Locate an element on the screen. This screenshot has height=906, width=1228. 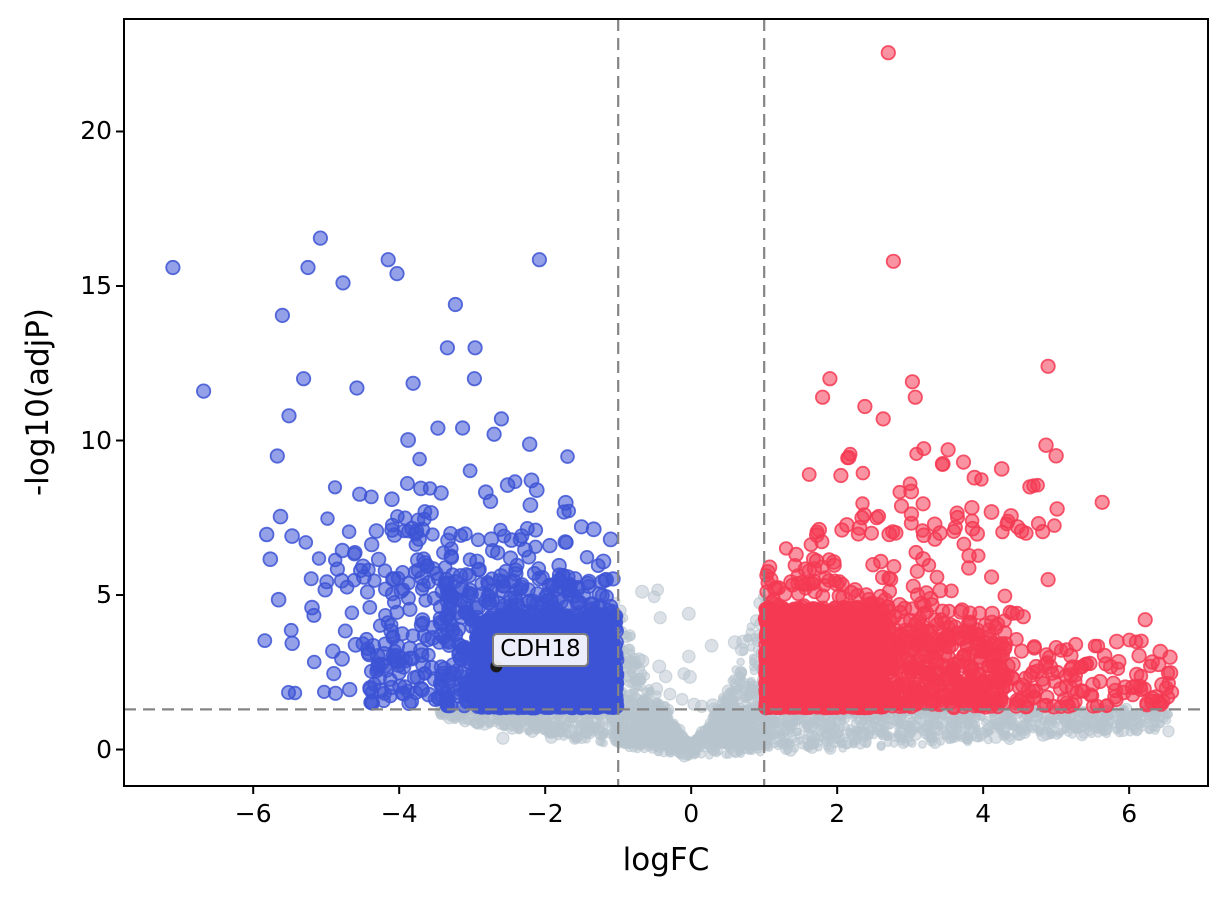
x-tick-label: 0 is located at coordinates (691, 813).